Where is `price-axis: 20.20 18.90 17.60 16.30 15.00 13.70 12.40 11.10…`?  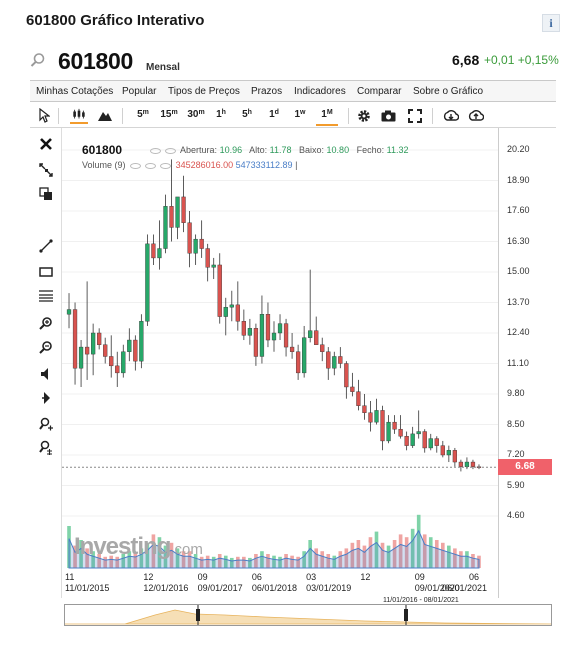
price-axis: 20.20 18.90 17.60 16.30 15.00 13.70 12.40 11.10… is located at coordinates (527, 363).